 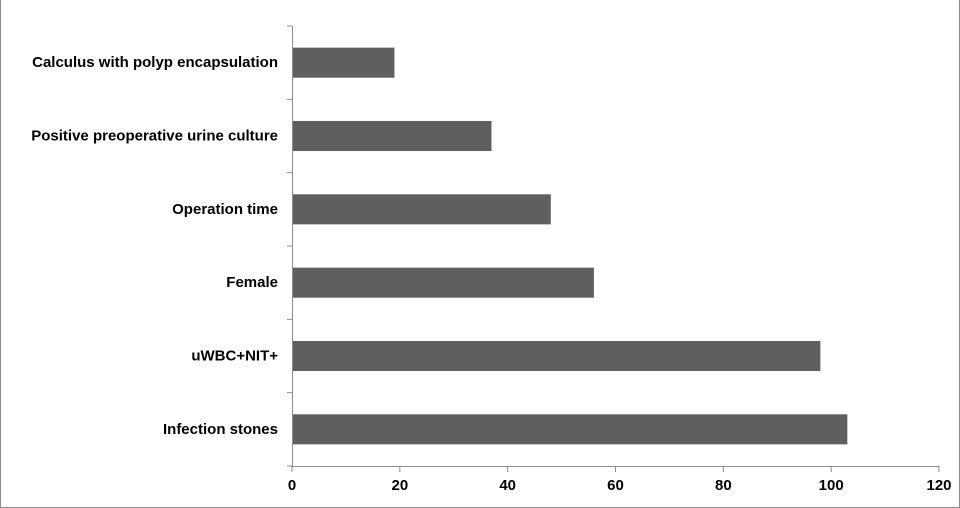 What do you see at coordinates (399, 485) in the screenshot?
I see `x-tick-label: 20` at bounding box center [399, 485].